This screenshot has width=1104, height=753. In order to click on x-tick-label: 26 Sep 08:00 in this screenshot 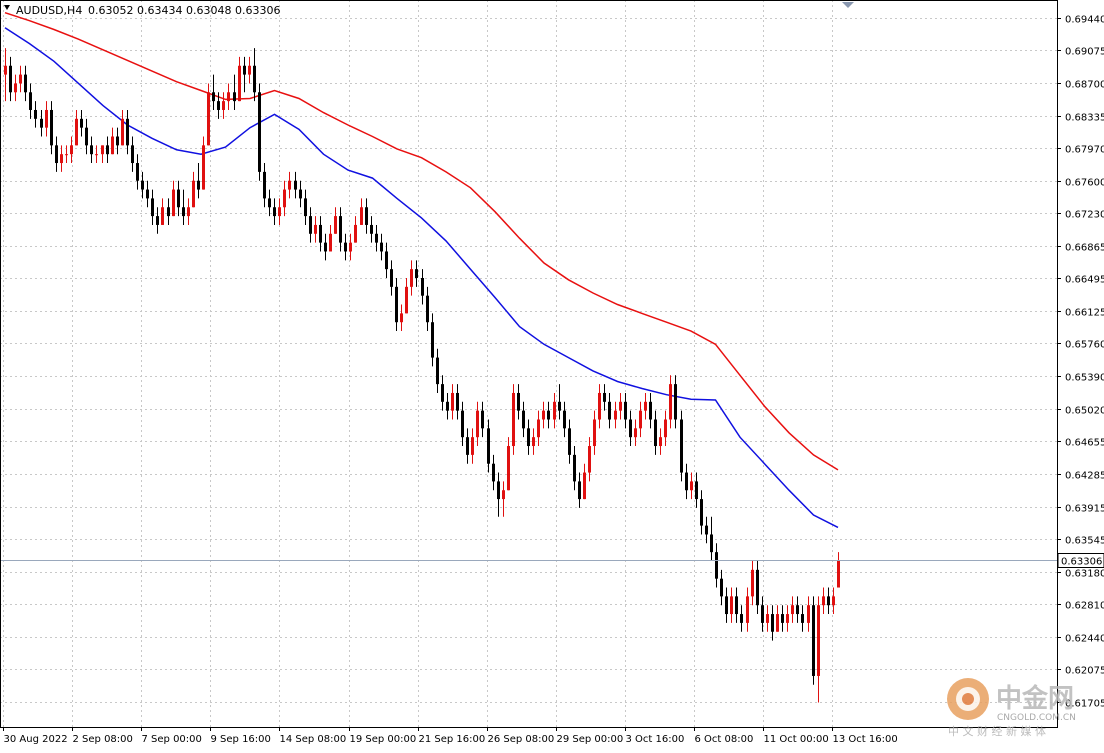, I will do `click(521, 739)`.